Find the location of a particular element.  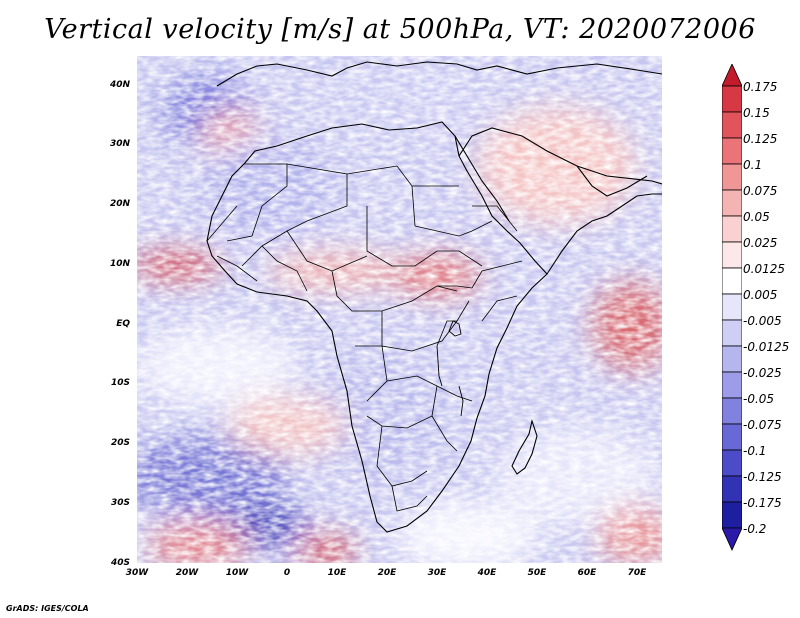

lat-tick-40n: 40N is located at coordinates (119, 85).